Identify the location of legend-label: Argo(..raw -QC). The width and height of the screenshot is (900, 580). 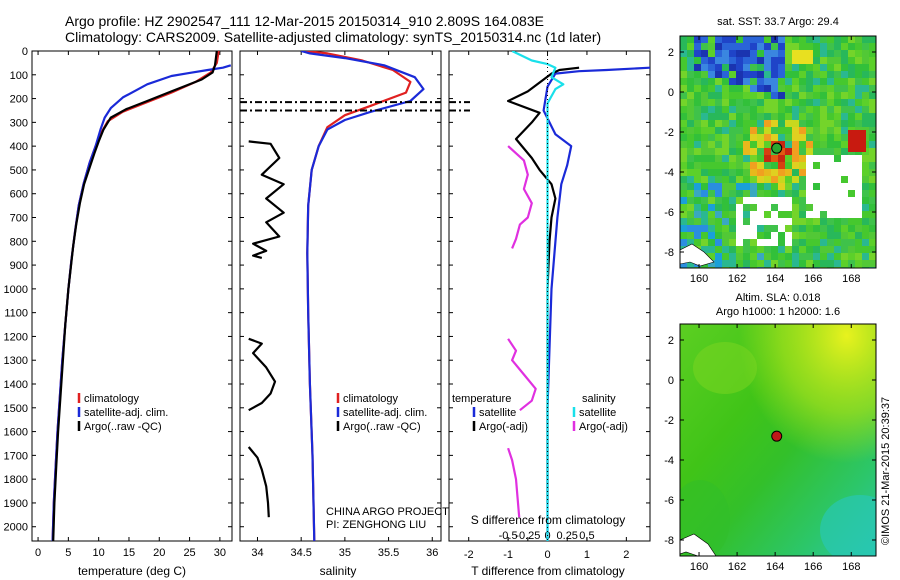
(123, 427).